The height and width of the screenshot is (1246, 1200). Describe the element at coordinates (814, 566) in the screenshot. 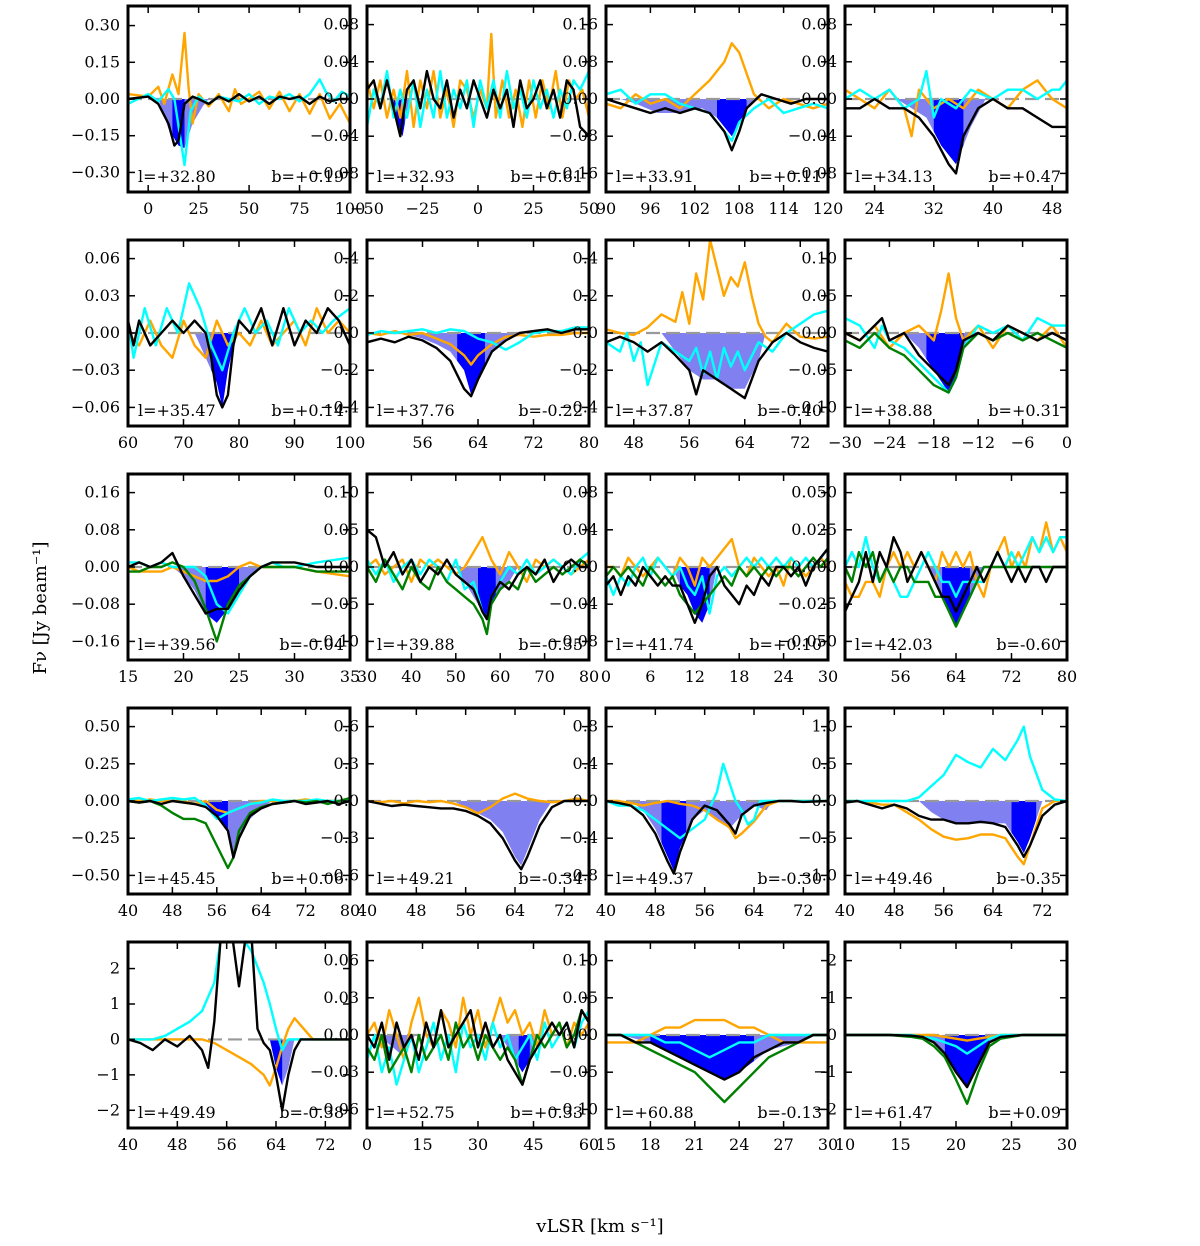

I see `y-tick-label: 0.000` at that location.